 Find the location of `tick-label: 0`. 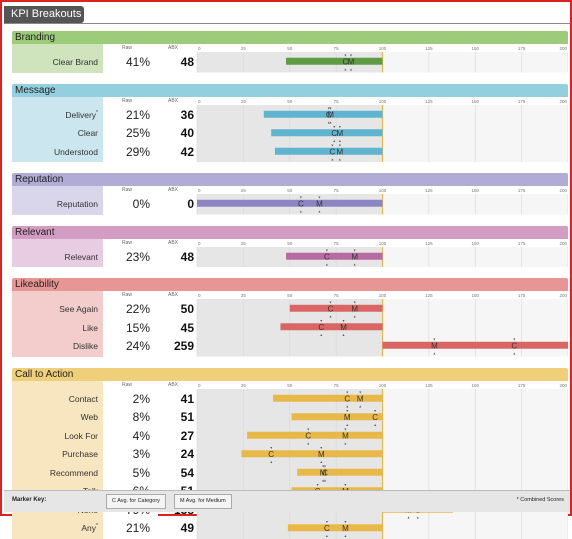

tick-label: 0 is located at coordinates (199, 101).